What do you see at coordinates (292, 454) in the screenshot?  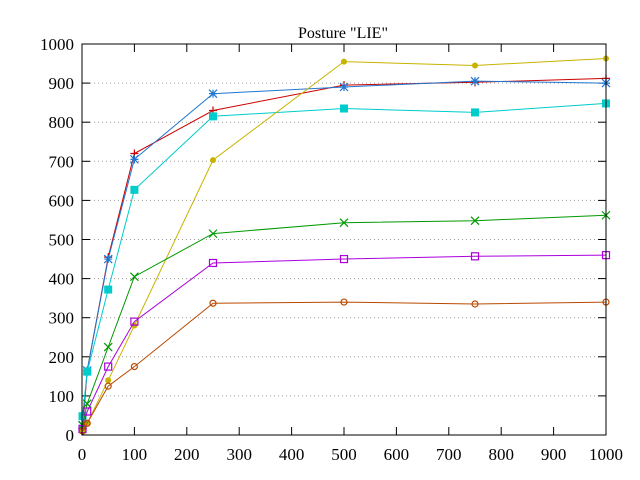 I see `x-tick-label: 400` at bounding box center [292, 454].